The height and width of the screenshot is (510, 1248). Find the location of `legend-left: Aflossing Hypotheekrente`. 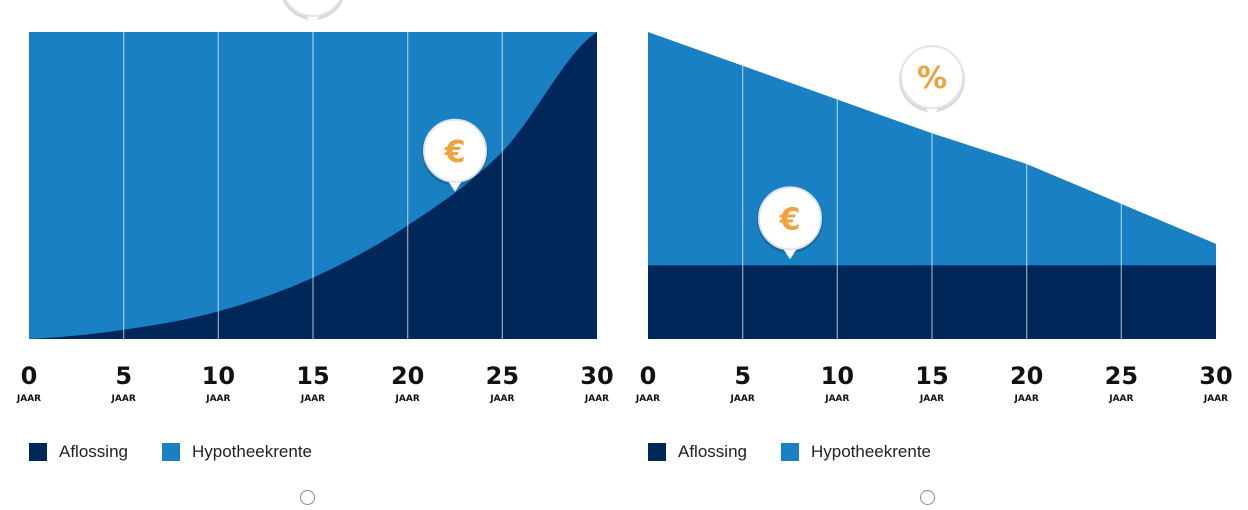

legend-left: Aflossing Hypotheekrente is located at coordinates (187, 452).